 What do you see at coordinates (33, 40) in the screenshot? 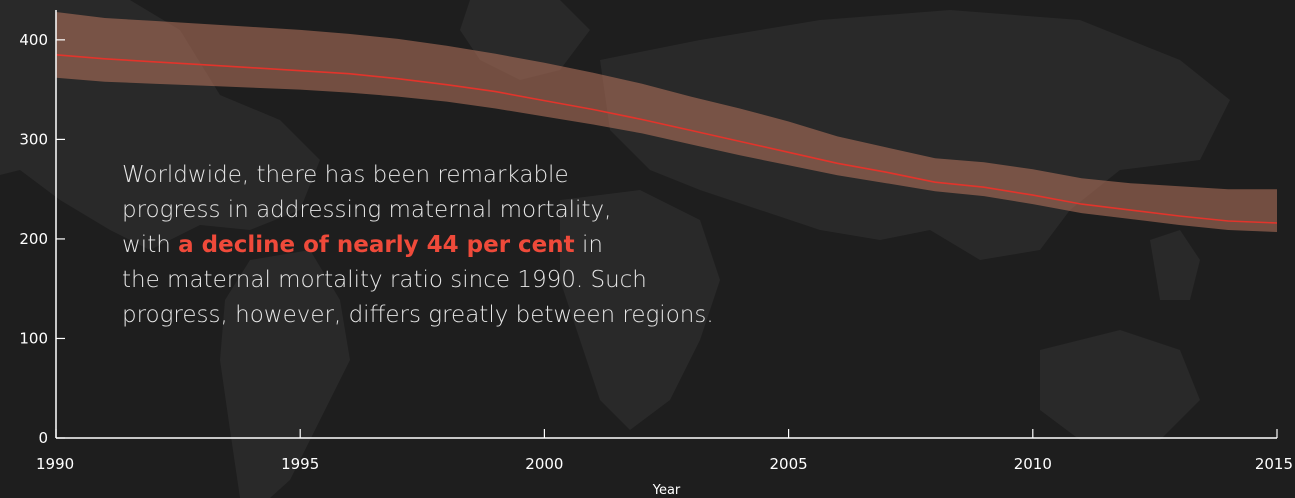
I see `y-tick-label-400: 400` at bounding box center [33, 40].